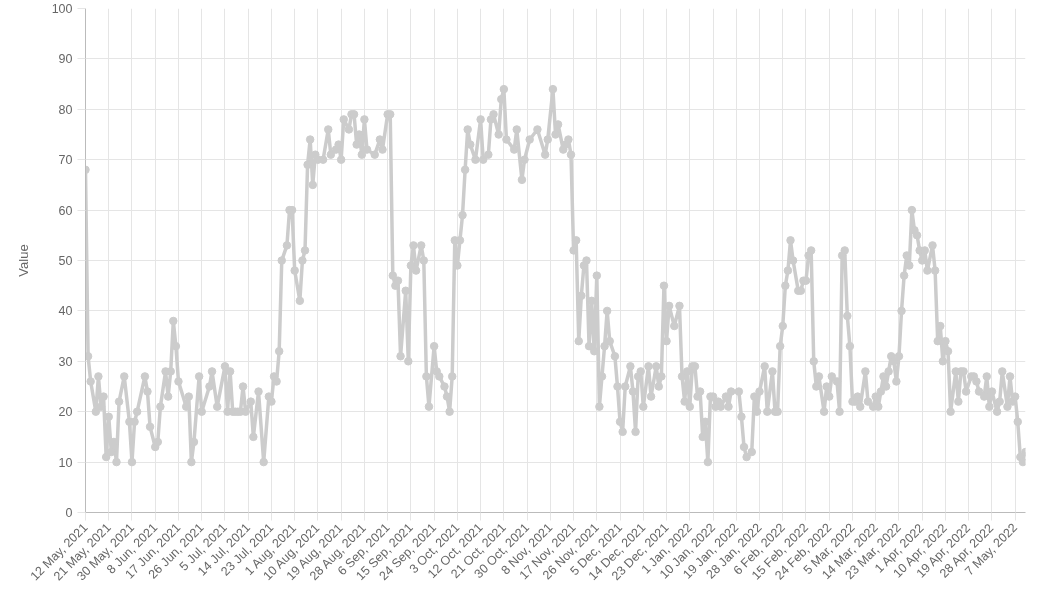 This screenshot has width=1050, height=600. What do you see at coordinates (62, 9) in the screenshot?
I see `y-tick-label: 100` at bounding box center [62, 9].